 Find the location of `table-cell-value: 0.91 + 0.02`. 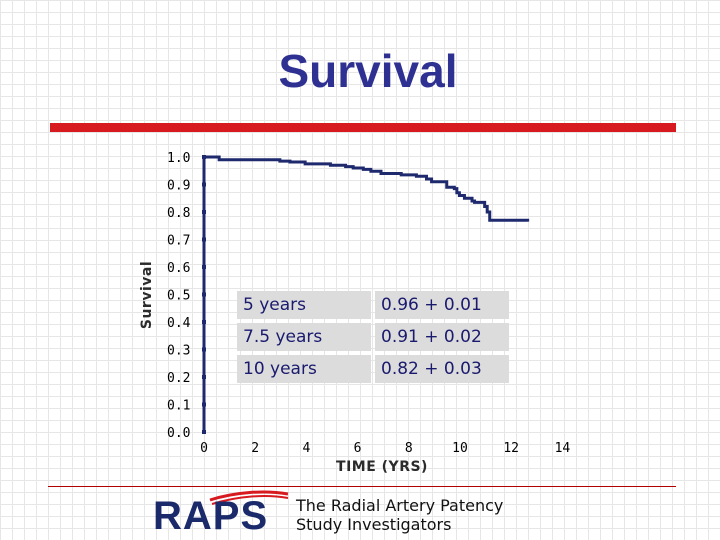

table-cell-value: 0.91 + 0.02 is located at coordinates (442, 337).